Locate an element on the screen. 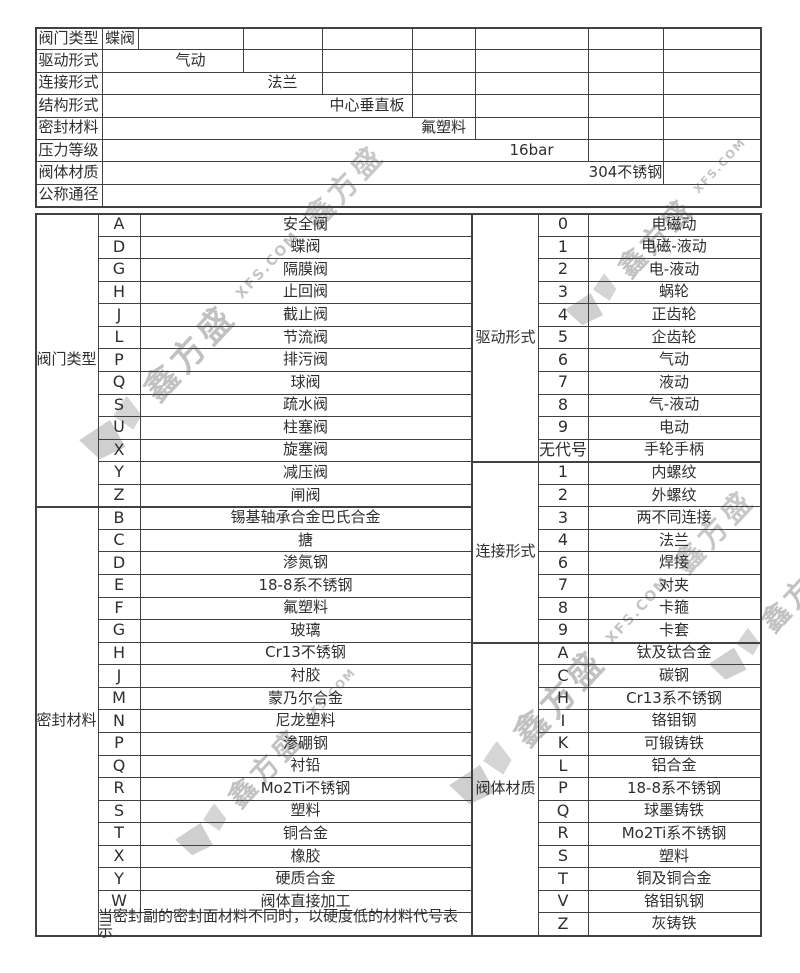  desc-cell: 止回阀 is located at coordinates (305, 291).